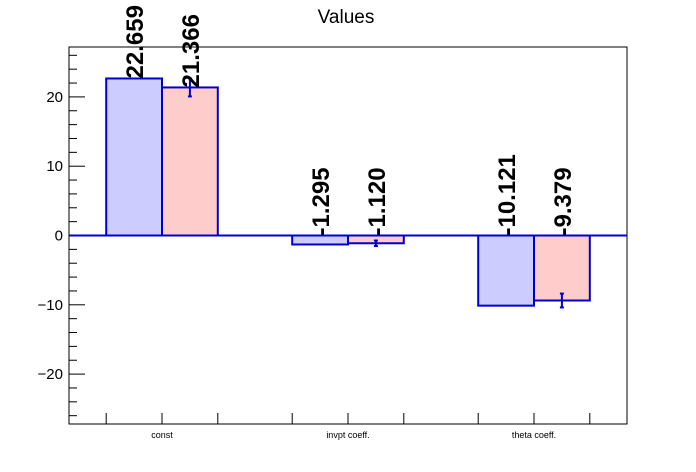 This screenshot has width=696, height=472. What do you see at coordinates (162, 435) in the screenshot?
I see `category-label: const` at bounding box center [162, 435].